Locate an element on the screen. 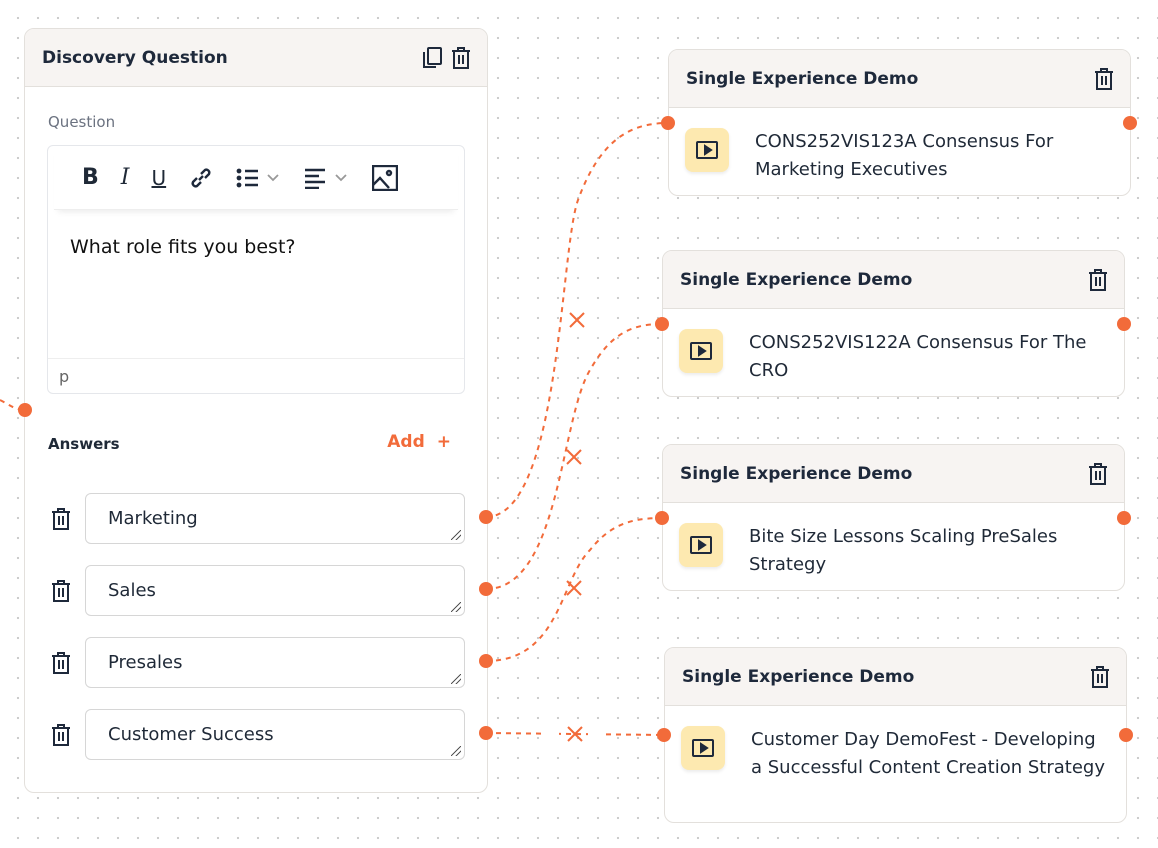 Image resolution: width=1158 pixels, height=848 pixels. answer-text: Sales is located at coordinates (132, 590).